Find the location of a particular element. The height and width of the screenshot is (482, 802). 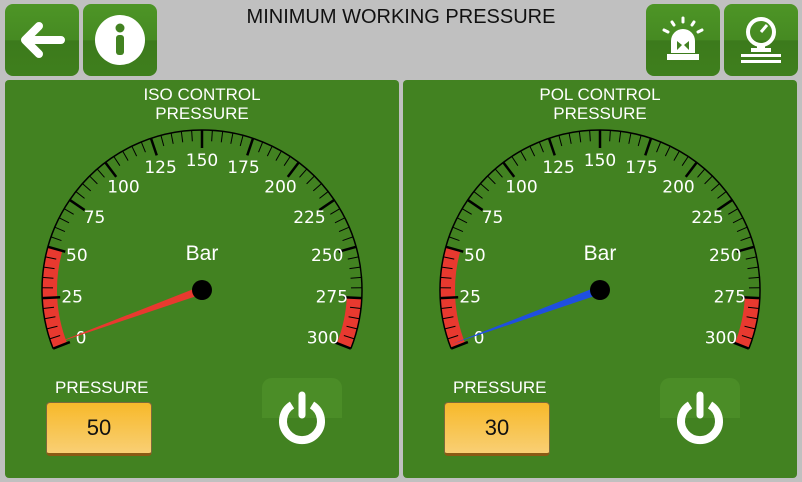

alarm-button is located at coordinates (683, 40).